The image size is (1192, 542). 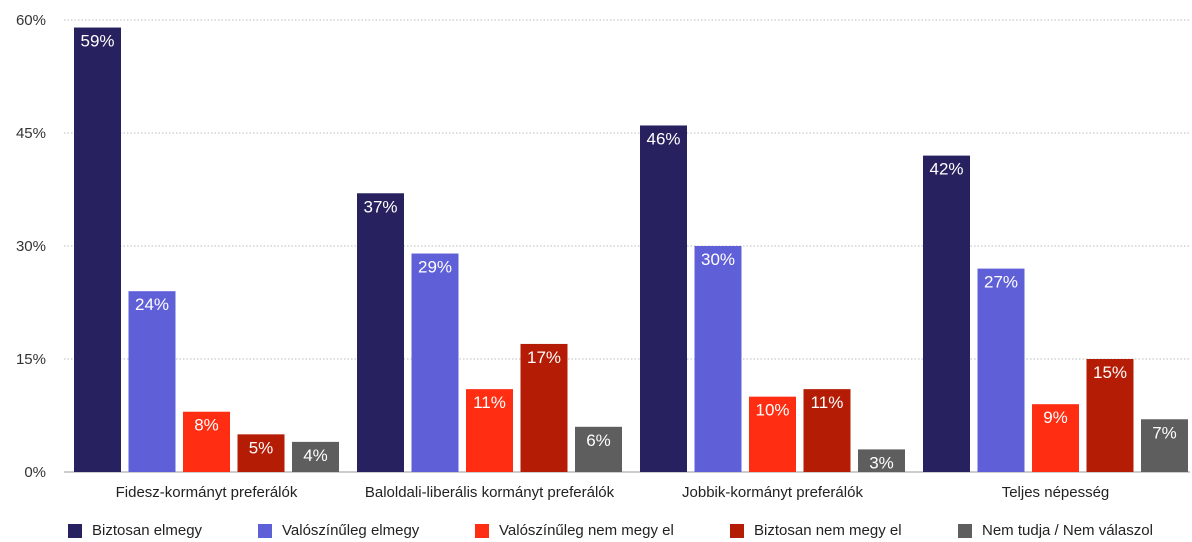 I want to click on y-axis: 0% 15% 30% 45% 60%, so click(x=31, y=246).